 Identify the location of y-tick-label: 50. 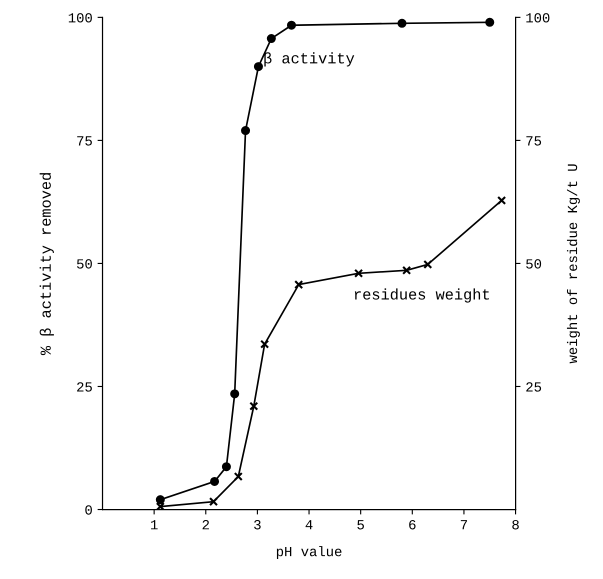
(84, 264).